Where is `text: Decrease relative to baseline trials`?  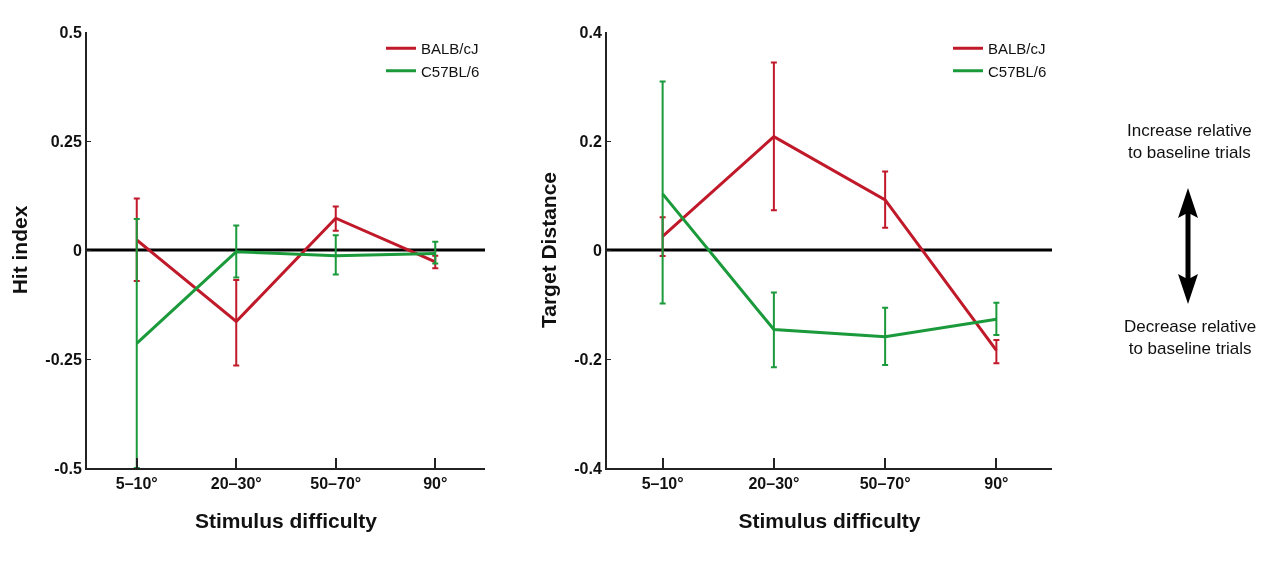
text: Decrease relative to baseline trials is located at coordinates (1190, 338).